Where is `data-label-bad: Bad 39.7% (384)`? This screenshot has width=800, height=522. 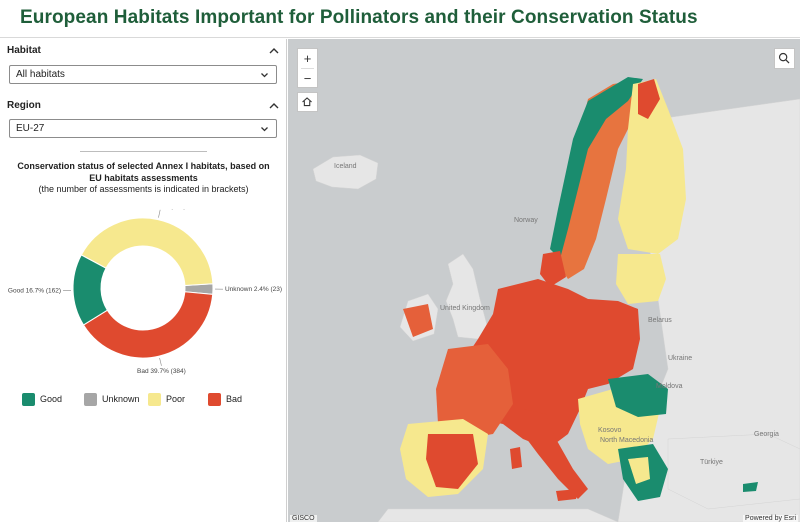 data-label-bad: Bad 39.7% (384) is located at coordinates (161, 371).